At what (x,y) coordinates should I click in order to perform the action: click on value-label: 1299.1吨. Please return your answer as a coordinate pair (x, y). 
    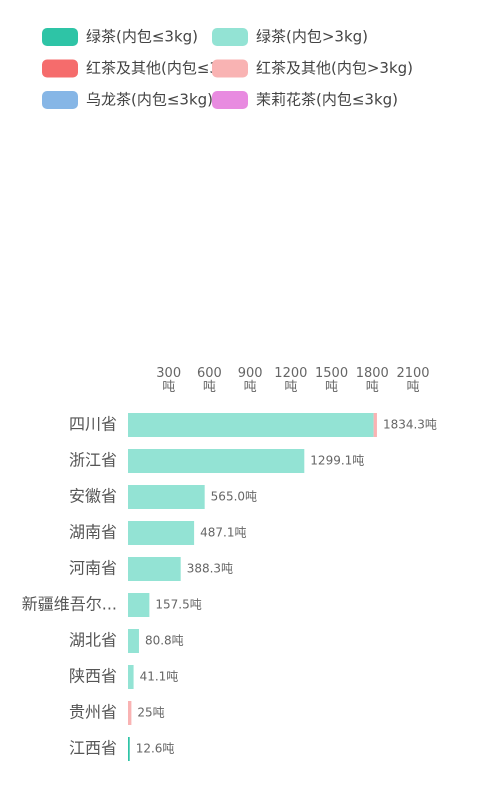
    Looking at the image, I should click on (337, 461).